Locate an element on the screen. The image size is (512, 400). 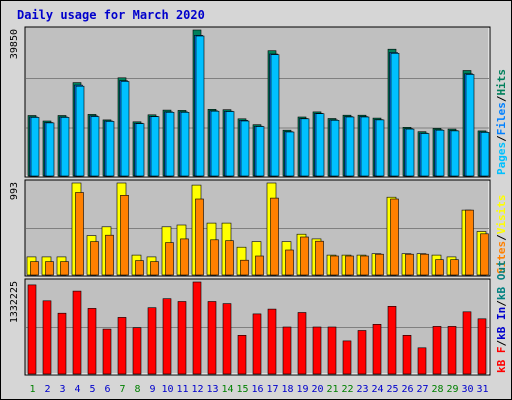
x-tick-label-day-11: 11 is located at coordinates (182, 389).